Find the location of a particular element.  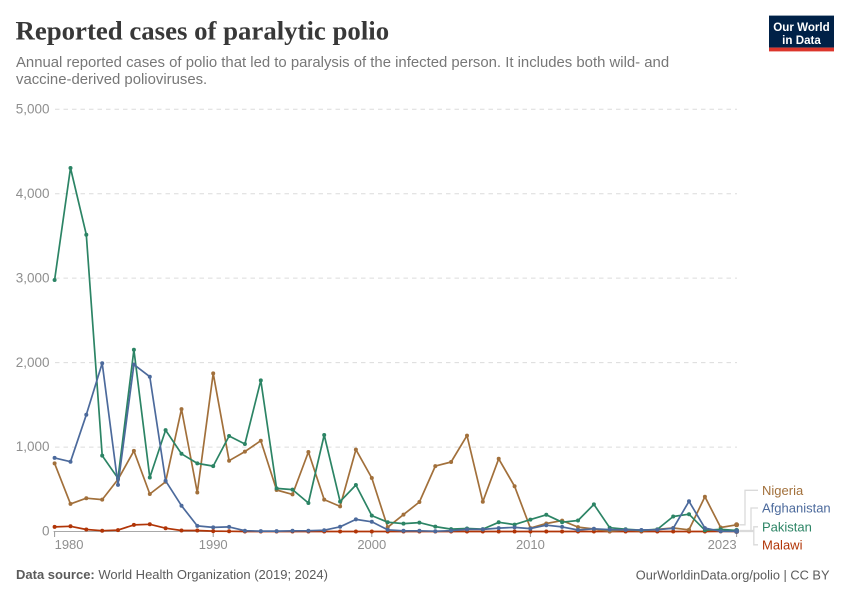

svg-text: 3,000 is located at coordinates (33, 277).